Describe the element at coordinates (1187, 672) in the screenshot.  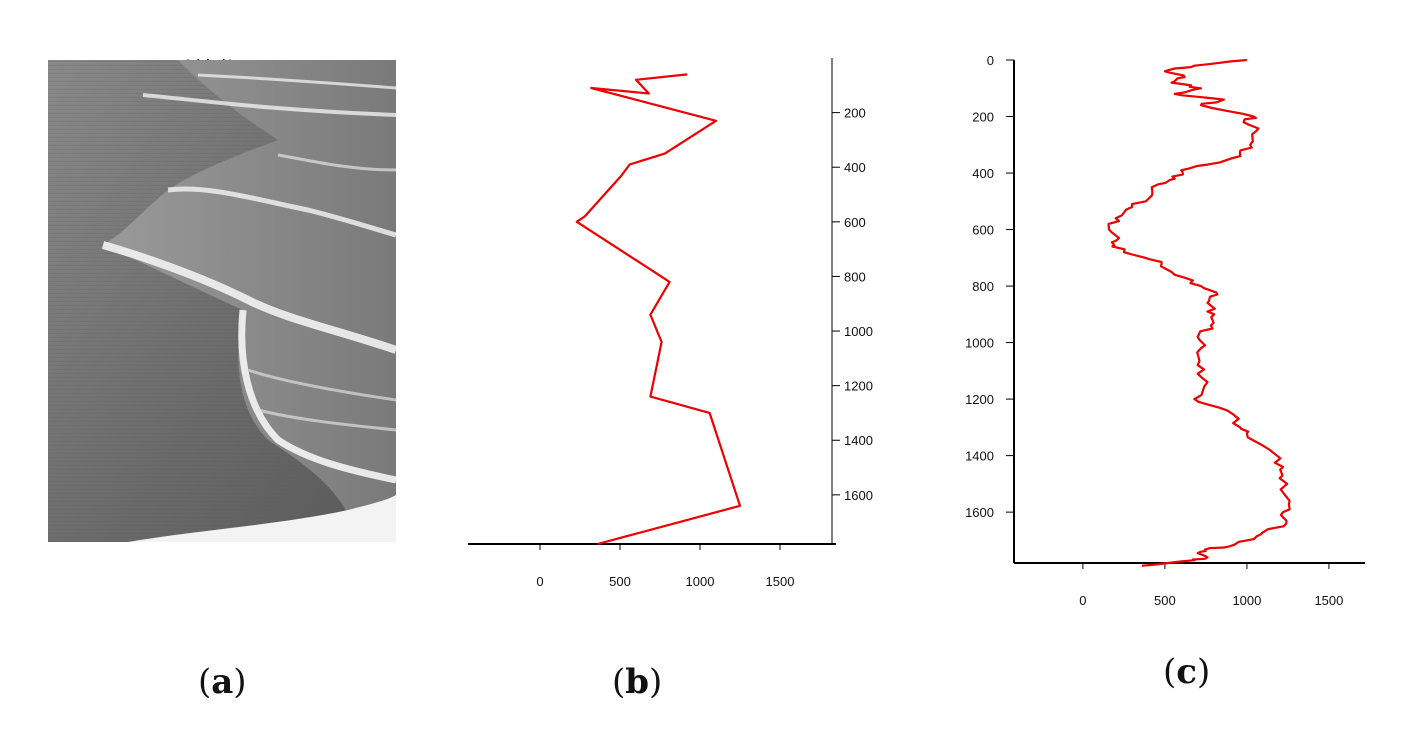
I see `panel-label-c: (c)` at that location.